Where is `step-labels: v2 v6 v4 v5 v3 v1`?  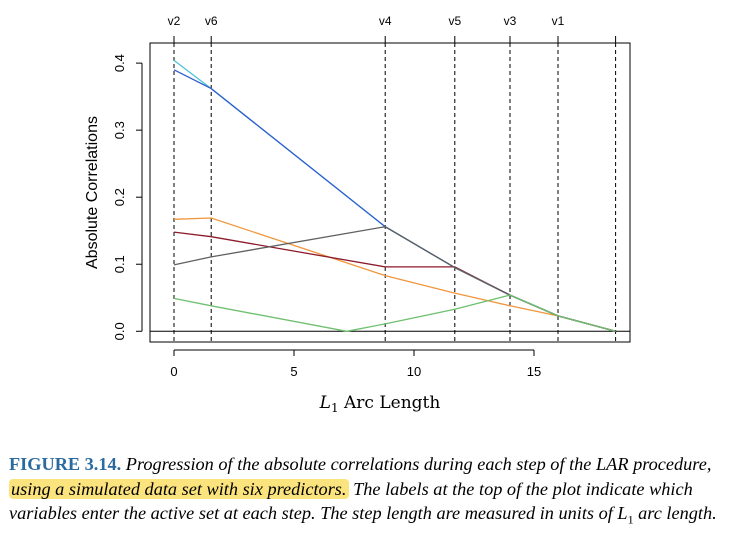 step-labels: v2 v6 v4 v5 v3 v1 is located at coordinates (392, 28).